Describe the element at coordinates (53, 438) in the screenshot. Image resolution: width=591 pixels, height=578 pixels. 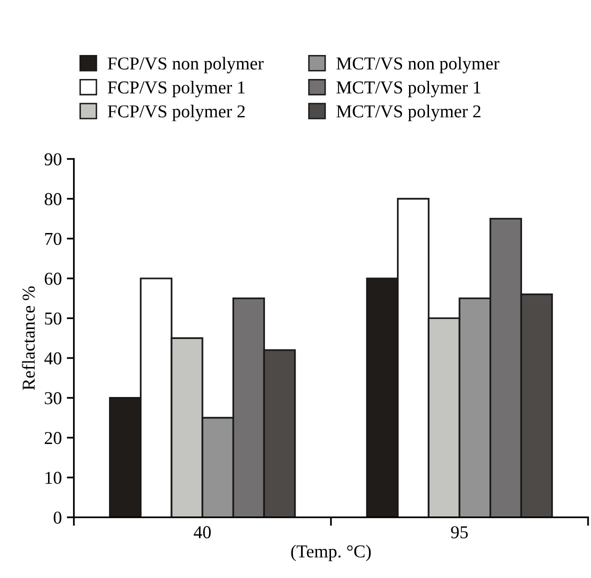
I see `y-tick-label: 20` at that location.